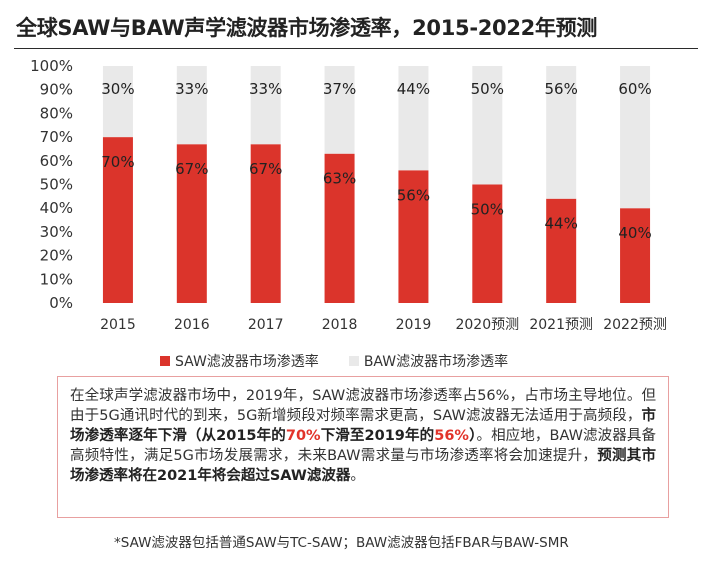 Image resolution: width=710 pixels, height=569 pixels. What do you see at coordinates (56, 208) in the screenshot?
I see `y-tick-label: 40%` at bounding box center [56, 208].